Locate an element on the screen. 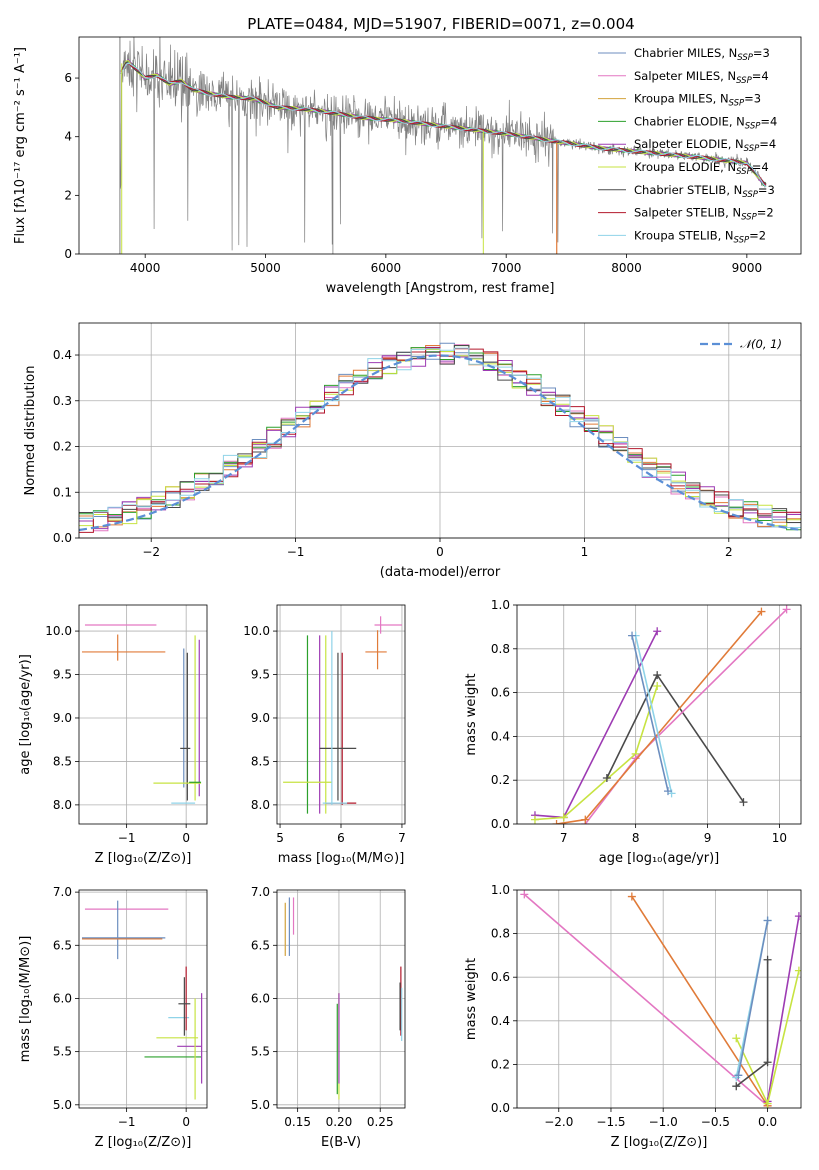 This screenshot has height=1170, width=819. y-tick-label: 0.1 is located at coordinates (62, 492).